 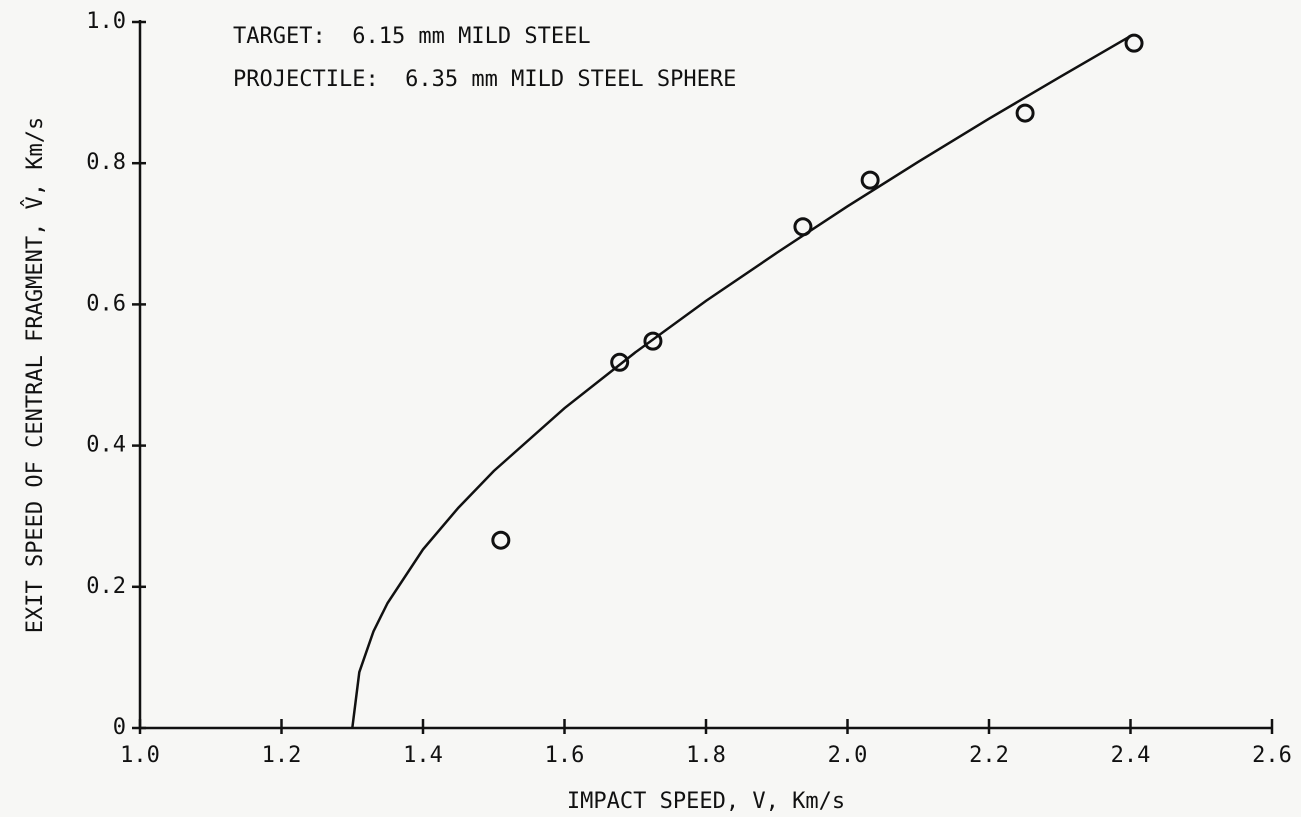 I want to click on y-tick-label: 0.8, so click(x=106, y=162).